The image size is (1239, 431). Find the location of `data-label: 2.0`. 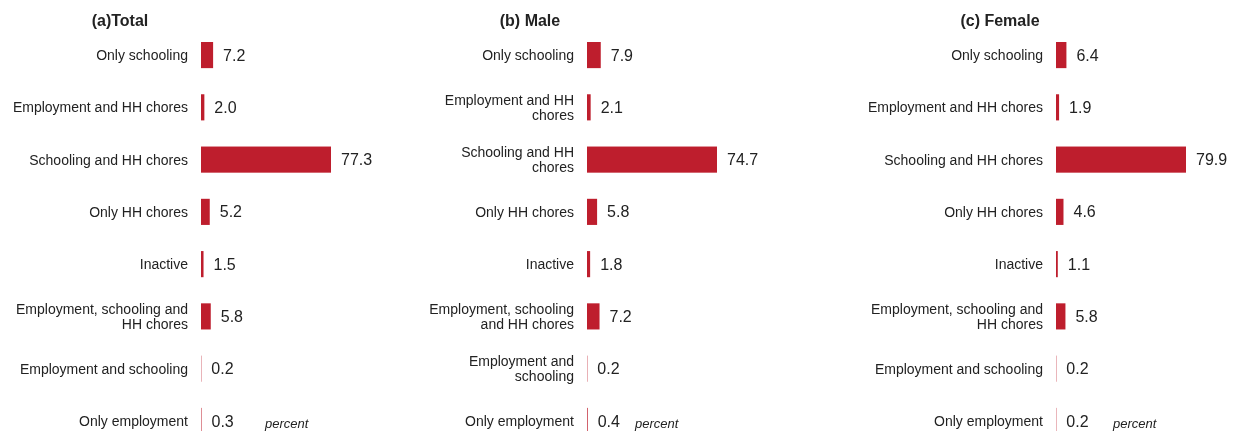

data-label: 2.0 is located at coordinates (225, 107).